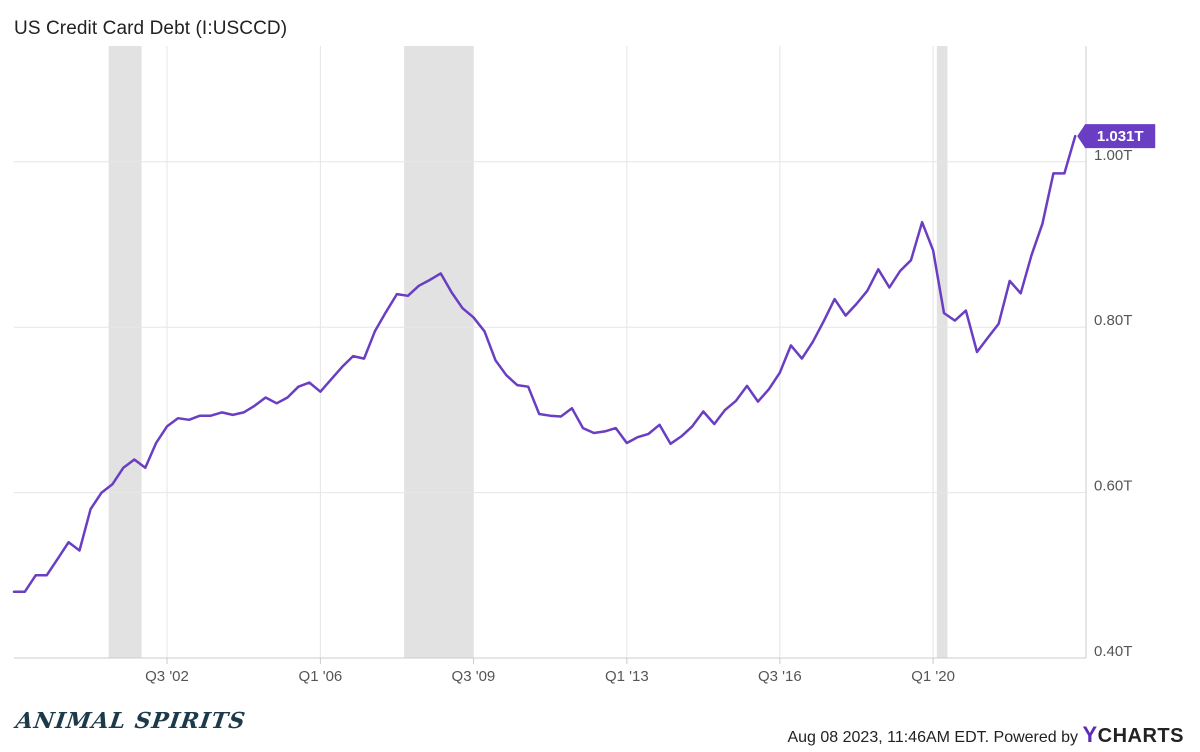  I want to click on last-value-flag, so click(1116, 136).